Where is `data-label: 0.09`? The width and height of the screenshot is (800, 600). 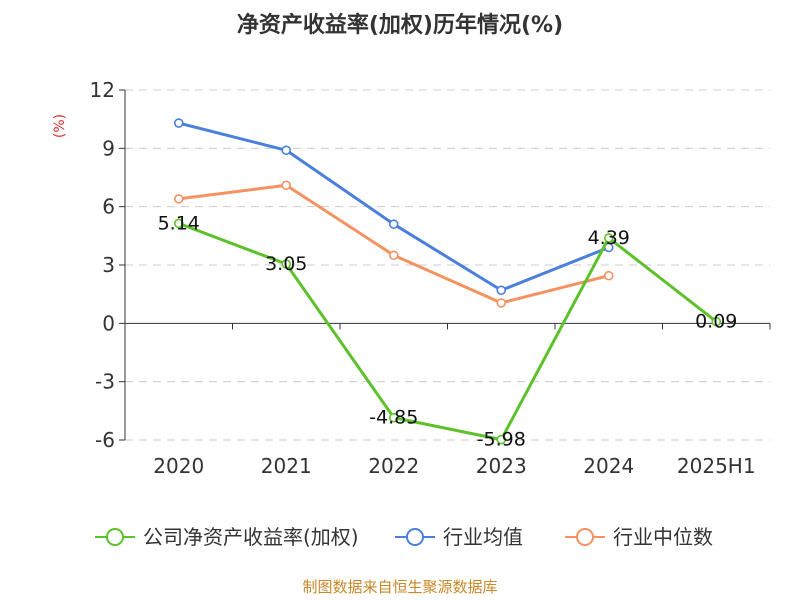
data-label: 0.09 is located at coordinates (716, 322).